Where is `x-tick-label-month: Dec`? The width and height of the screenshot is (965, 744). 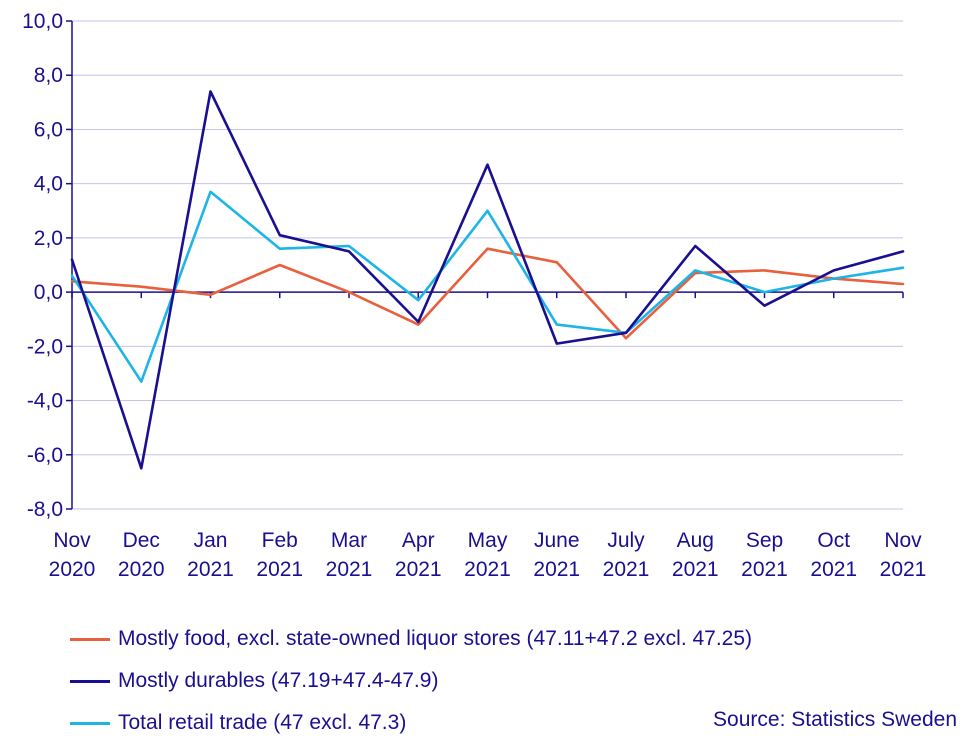
x-tick-label-month: Dec is located at coordinates (141, 540).